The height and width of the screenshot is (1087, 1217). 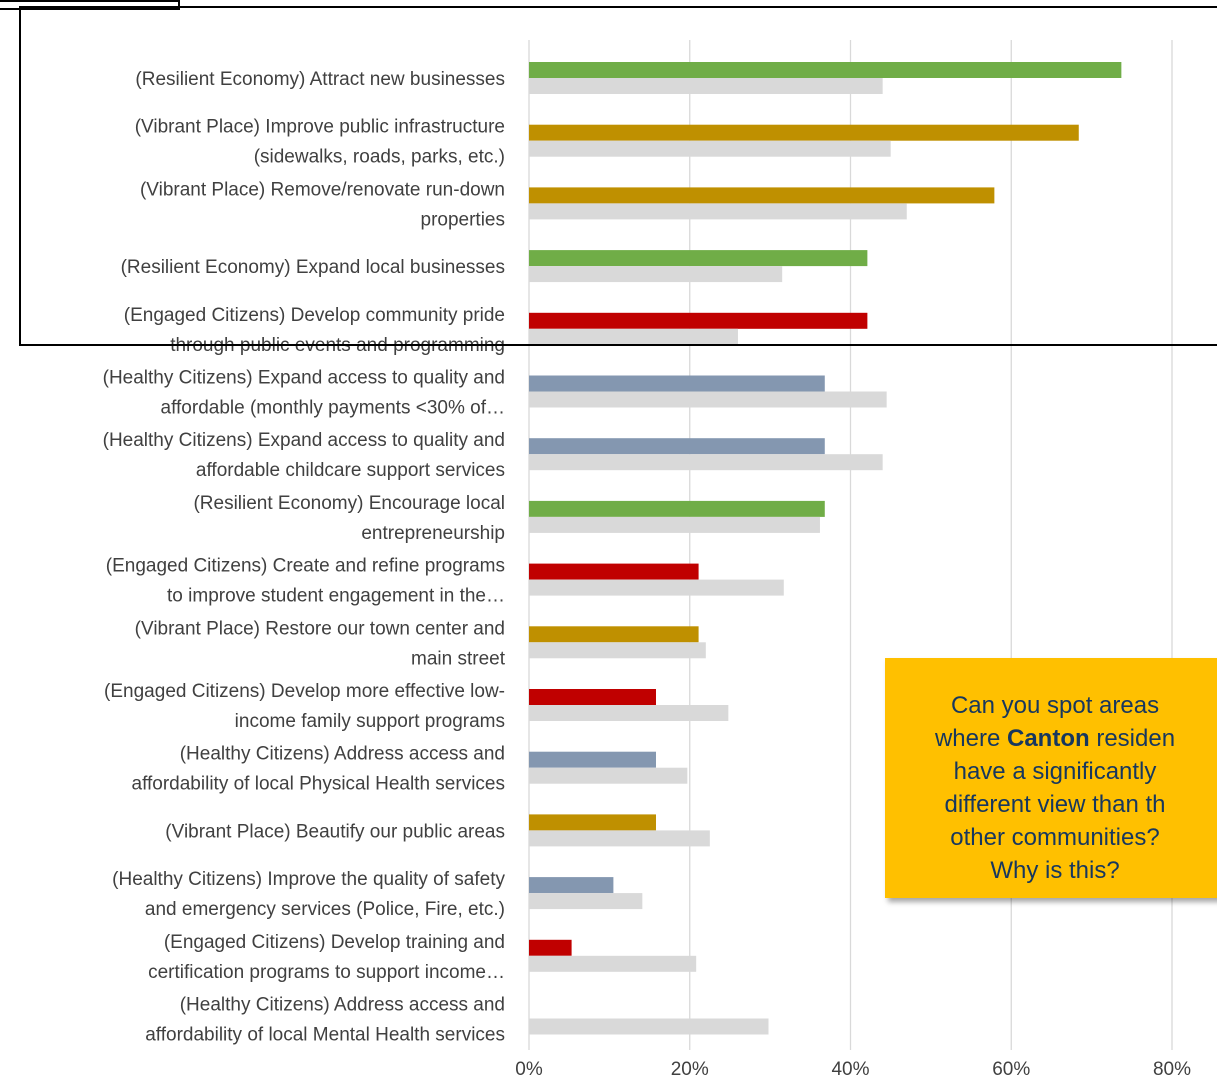 I want to click on x-tick-label: 20%, so click(x=690, y=1069).